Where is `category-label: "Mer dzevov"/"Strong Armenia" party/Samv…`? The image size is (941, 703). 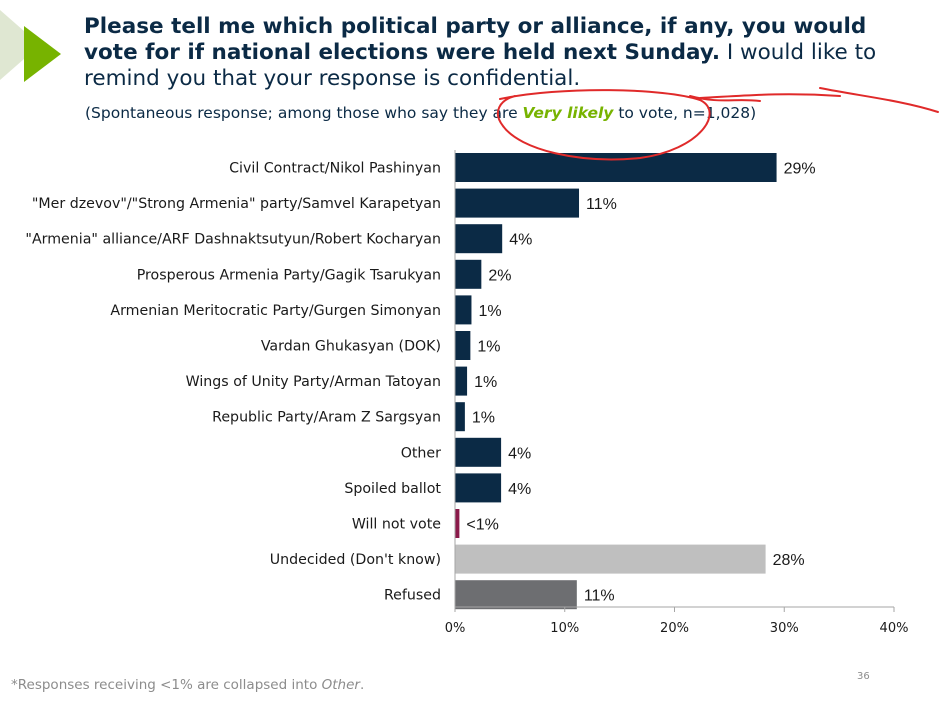
category-label: "Mer dzevov"/"Strong Armenia" party/Samv… is located at coordinates (236, 204).